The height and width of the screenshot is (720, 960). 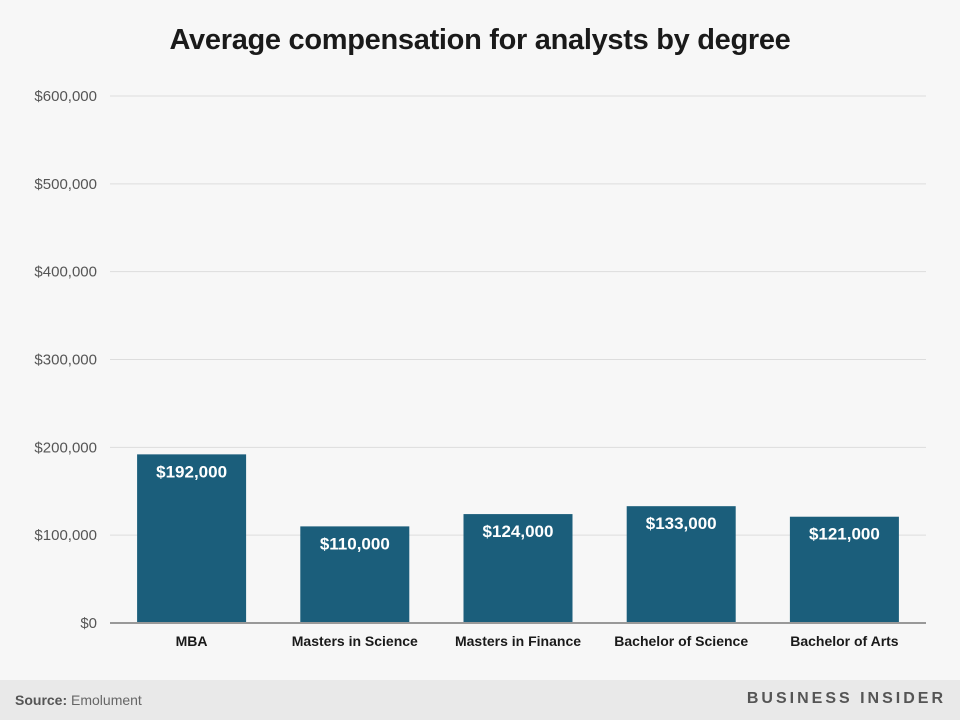 I want to click on y-tick-label: $400,000, so click(x=65, y=272).